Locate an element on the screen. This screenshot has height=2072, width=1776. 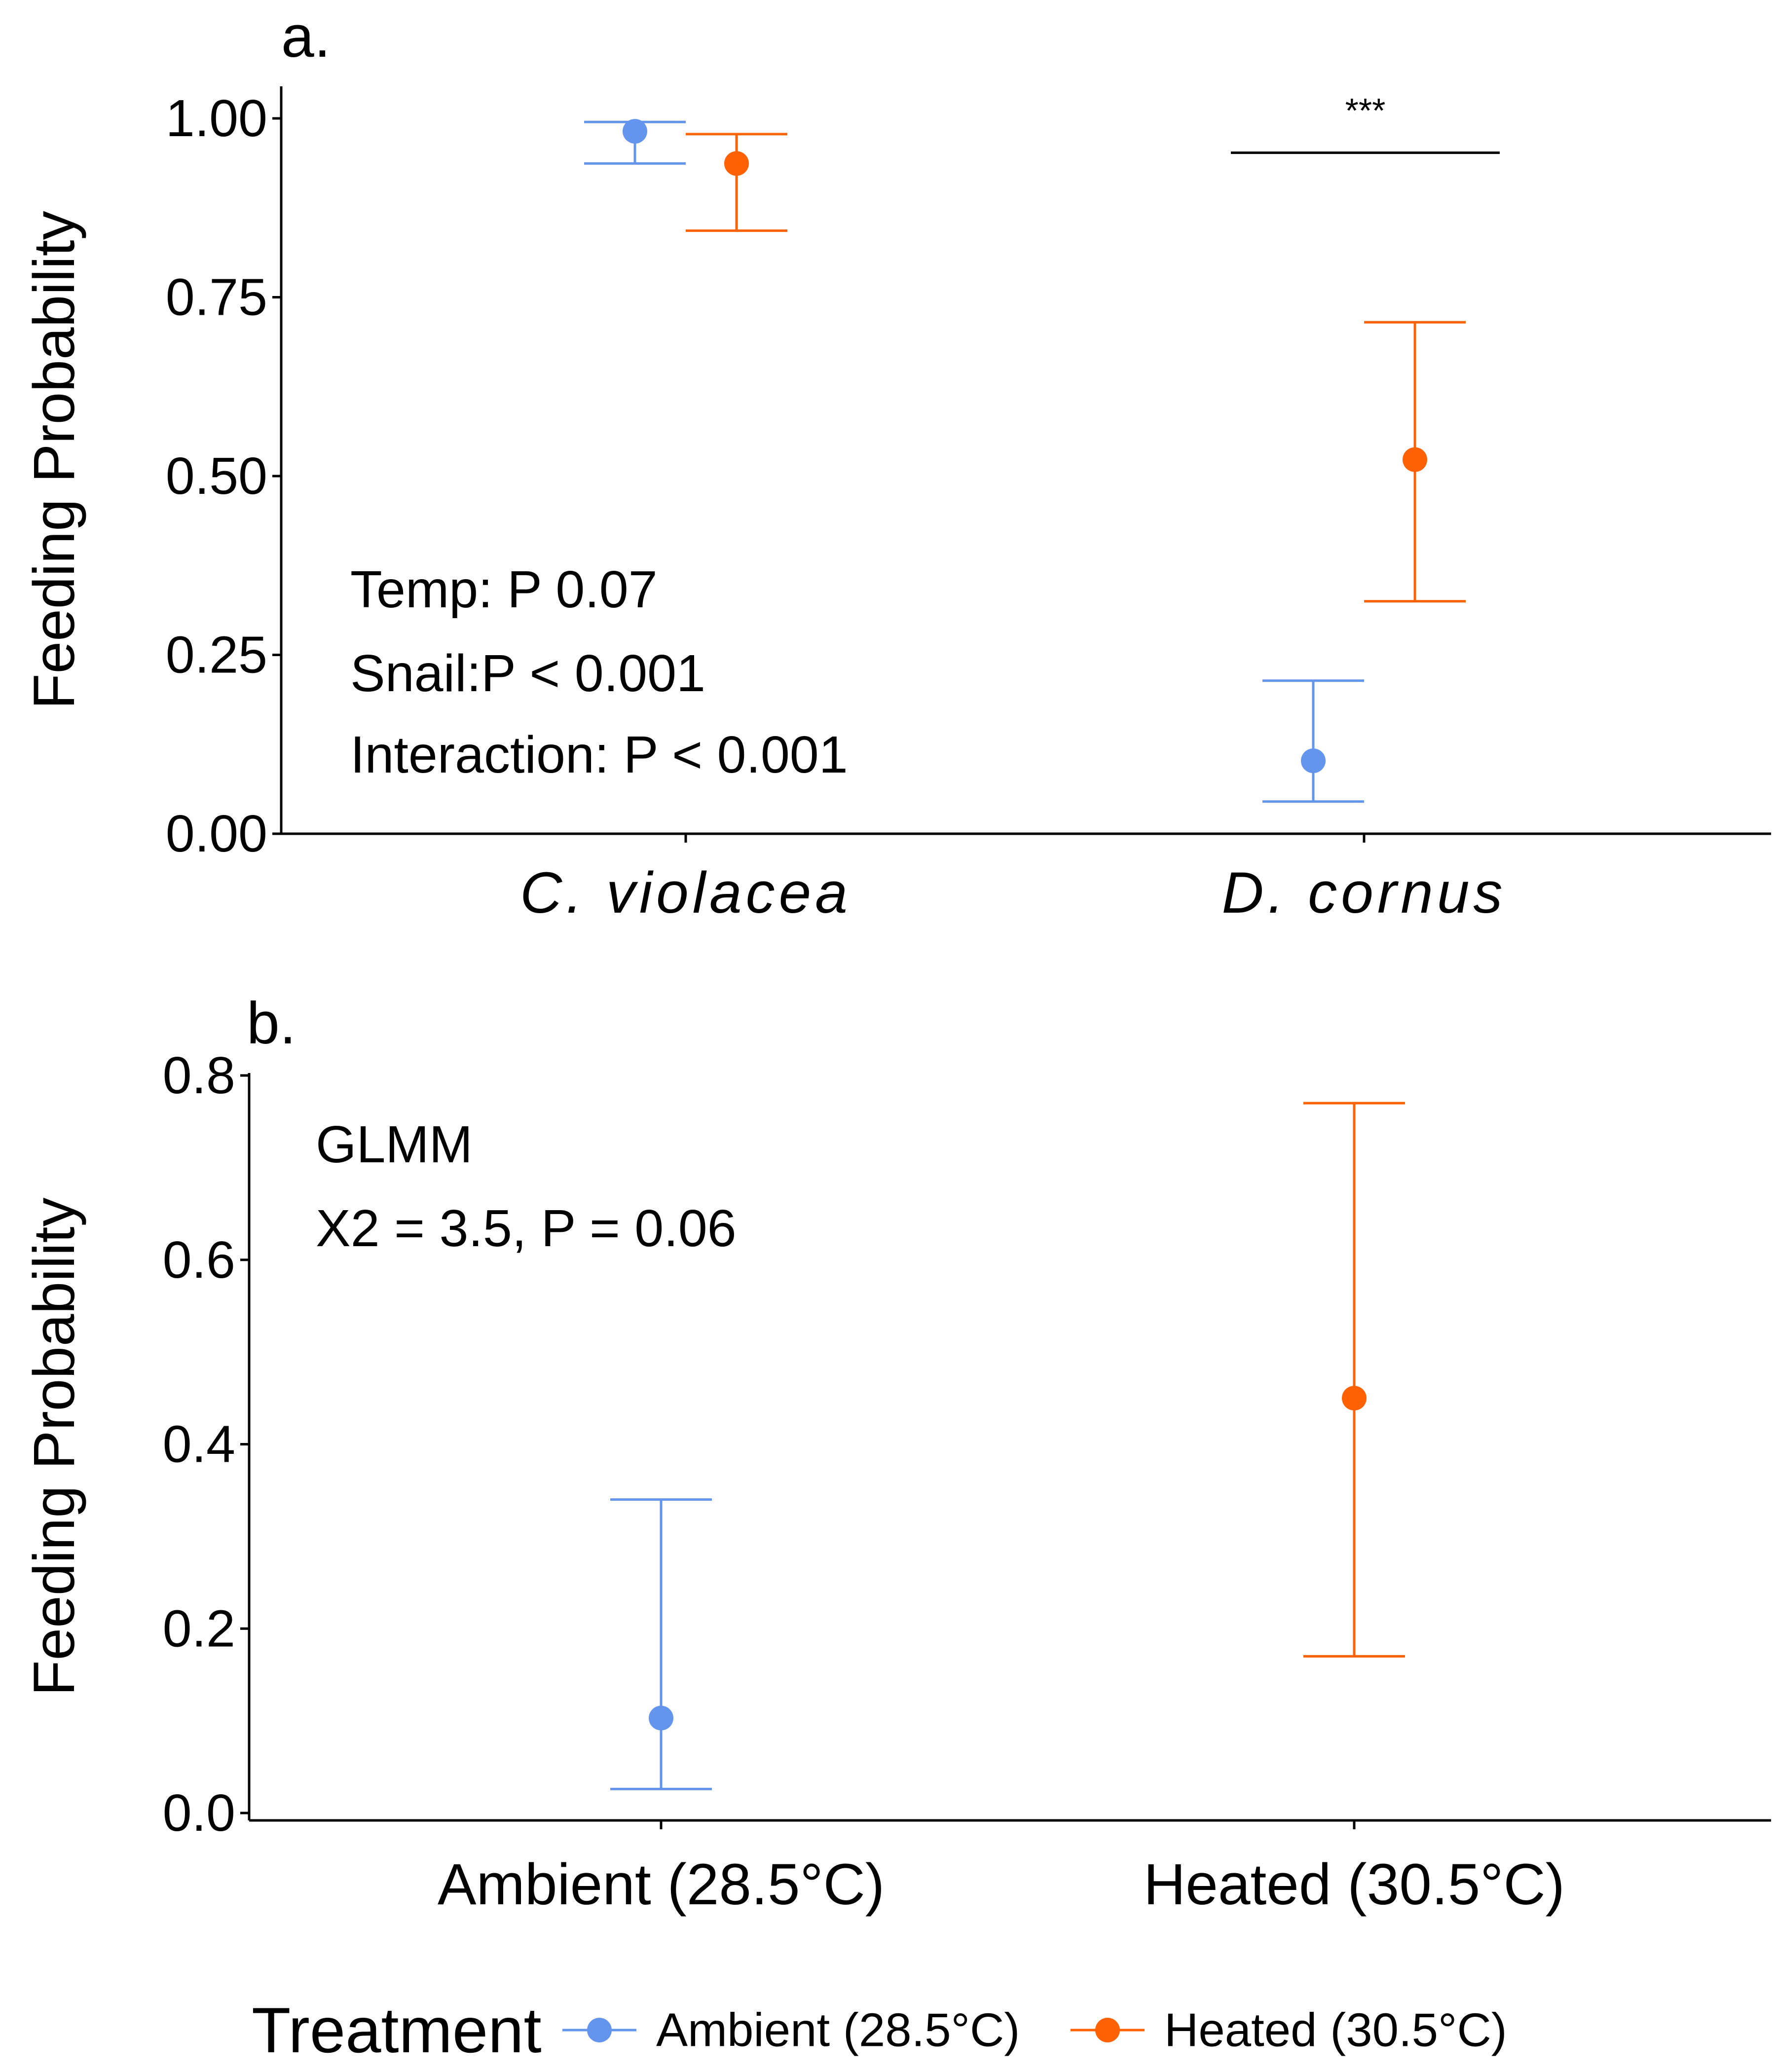
x-tick-label: Ambient (28.5°C) is located at coordinates (662, 1885).